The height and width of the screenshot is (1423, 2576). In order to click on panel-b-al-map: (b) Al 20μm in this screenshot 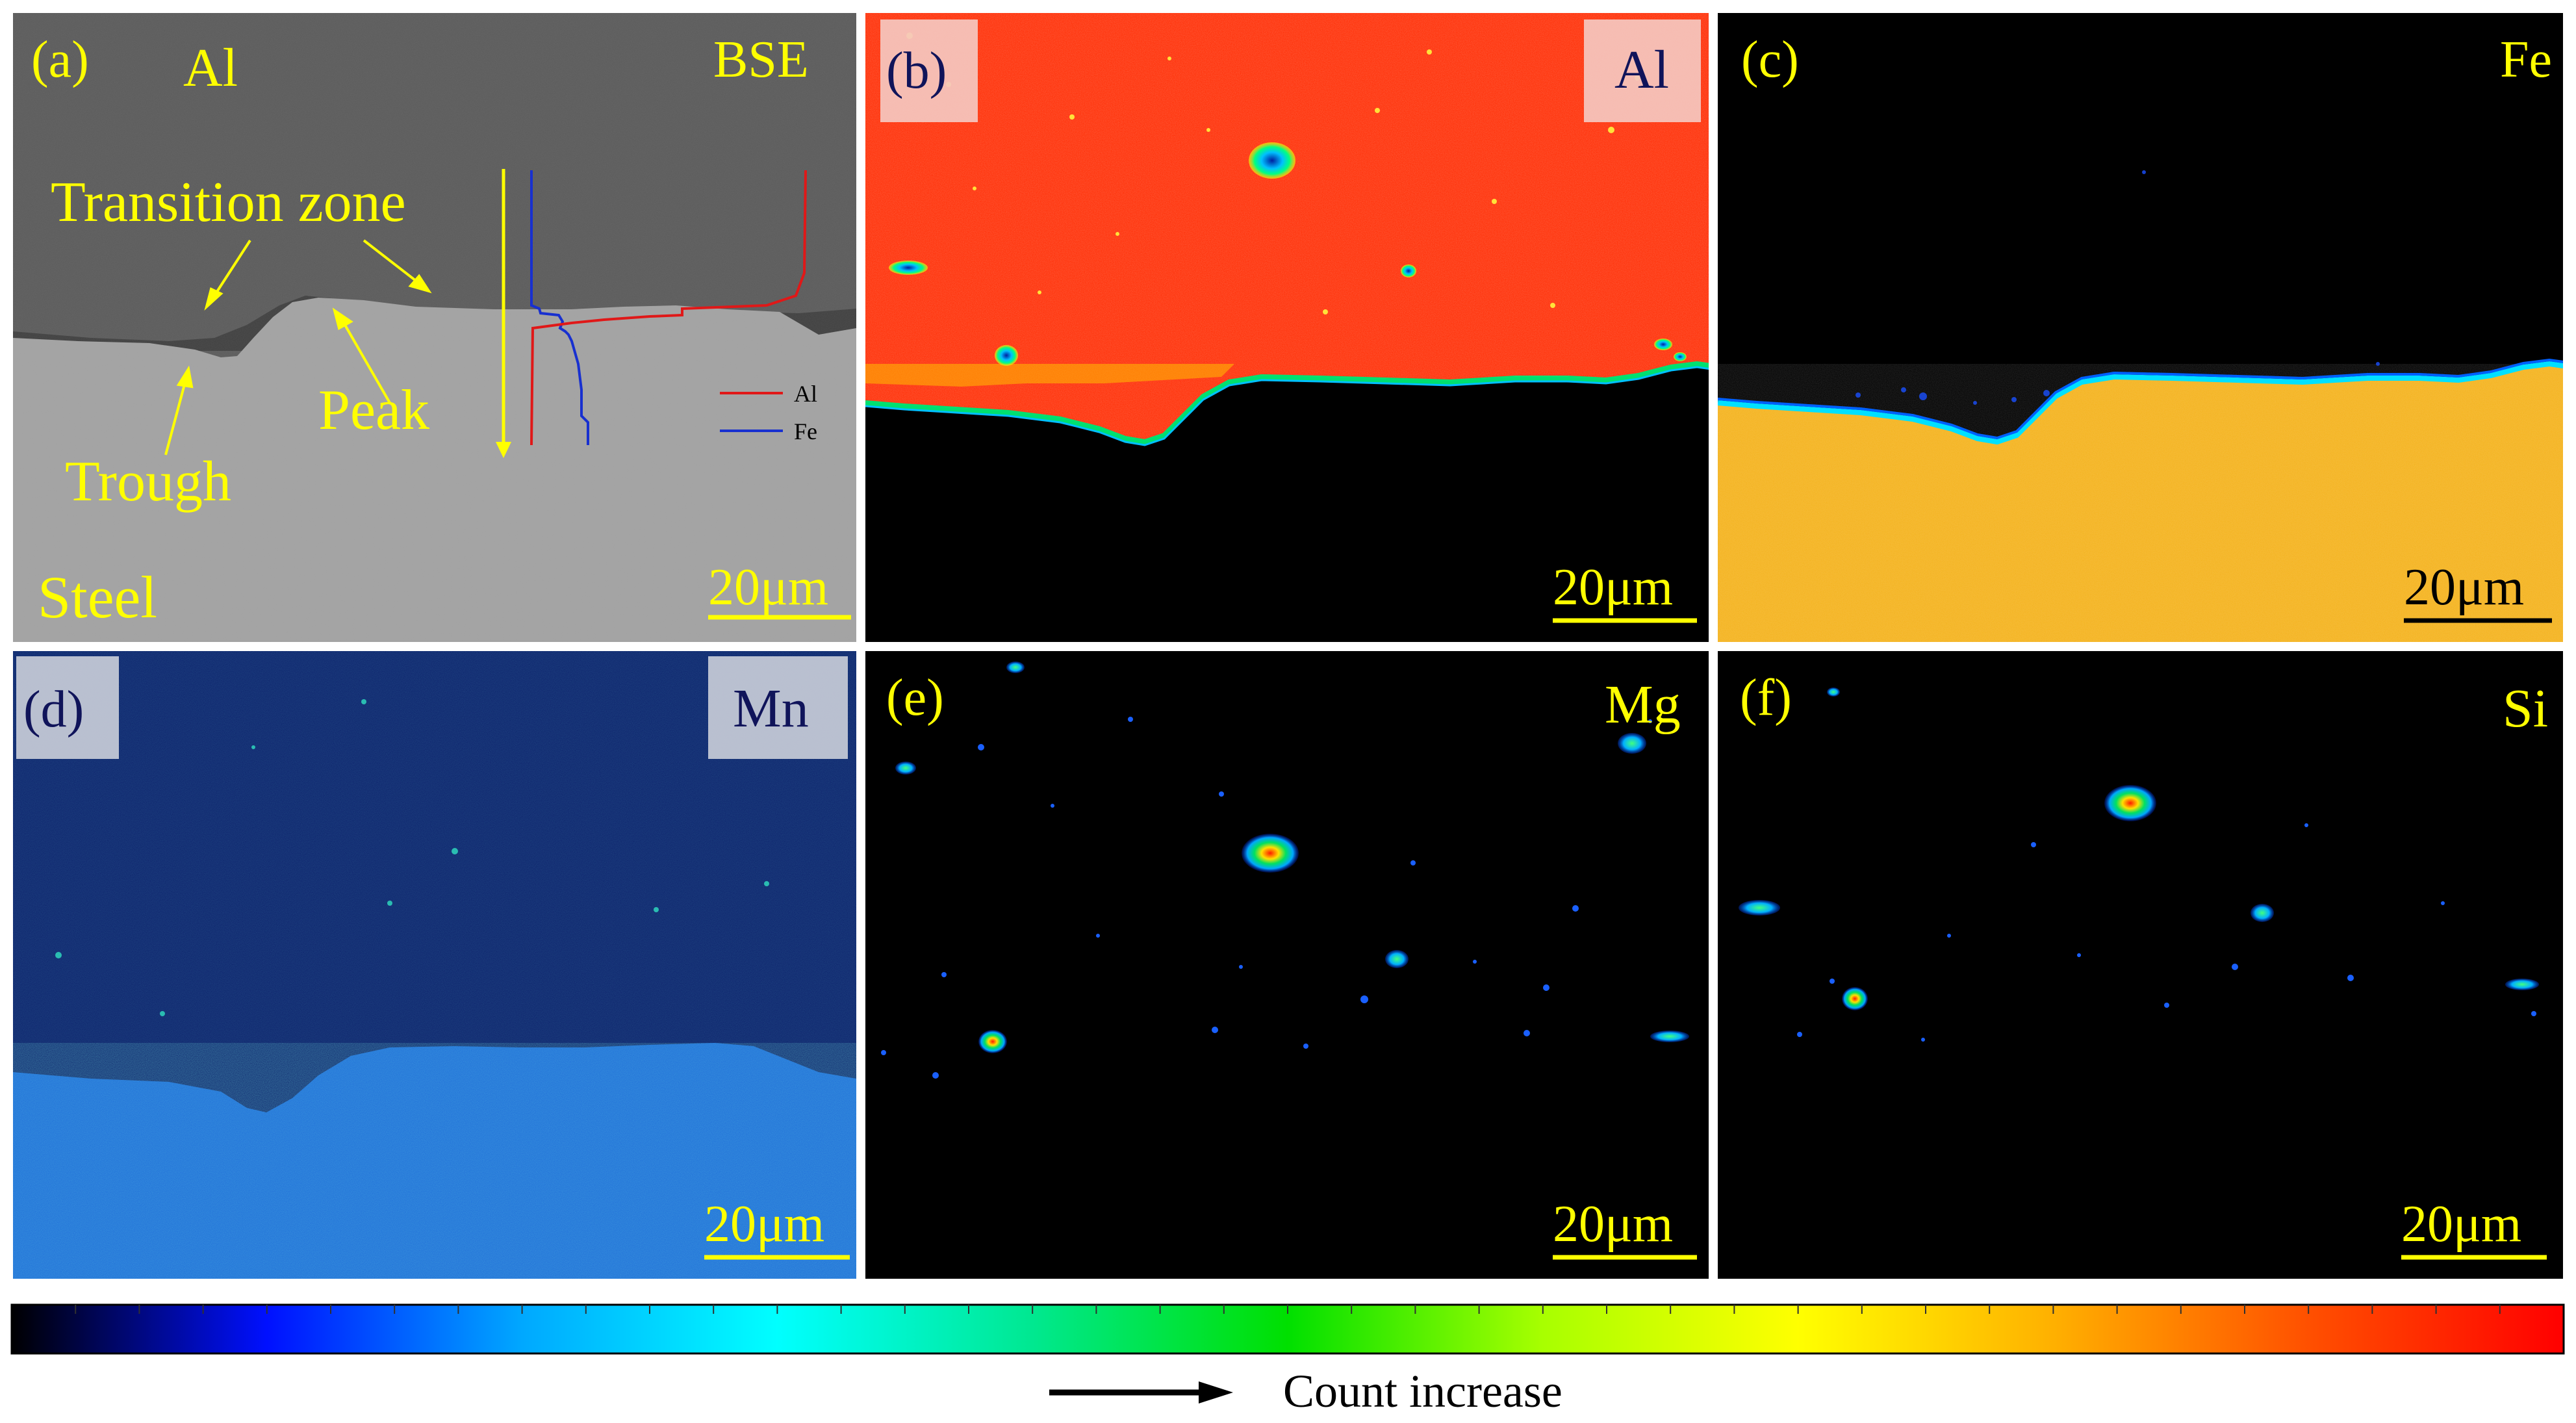, I will do `click(1287, 327)`.